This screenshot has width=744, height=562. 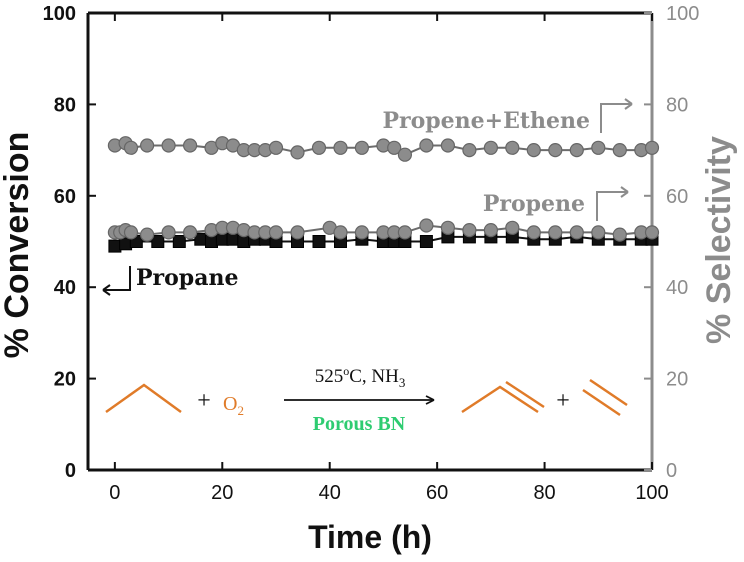 I want to click on reaction-temp: 525, so click(x=329, y=376).